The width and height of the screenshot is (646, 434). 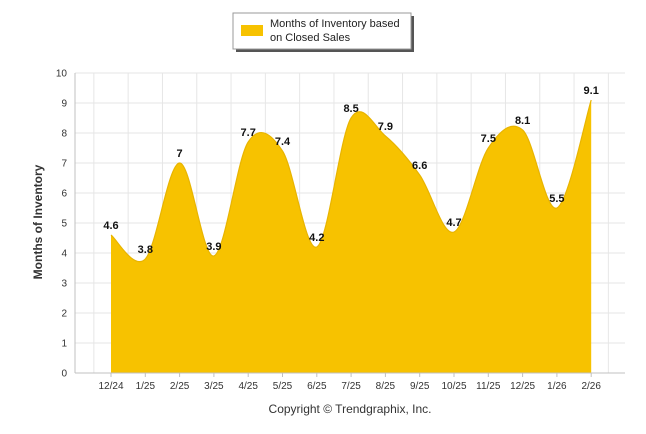 What do you see at coordinates (522, 386) in the screenshot?
I see `x-tick-label-12: 12/25` at bounding box center [522, 386].